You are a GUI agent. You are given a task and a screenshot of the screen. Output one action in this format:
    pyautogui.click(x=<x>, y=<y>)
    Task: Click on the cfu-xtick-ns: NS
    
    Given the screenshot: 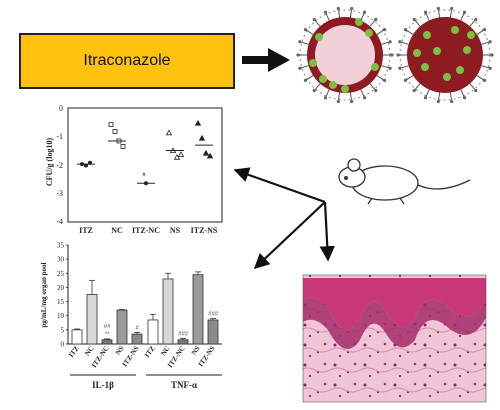 What is the action you would take?
    pyautogui.click(x=175, y=230)
    